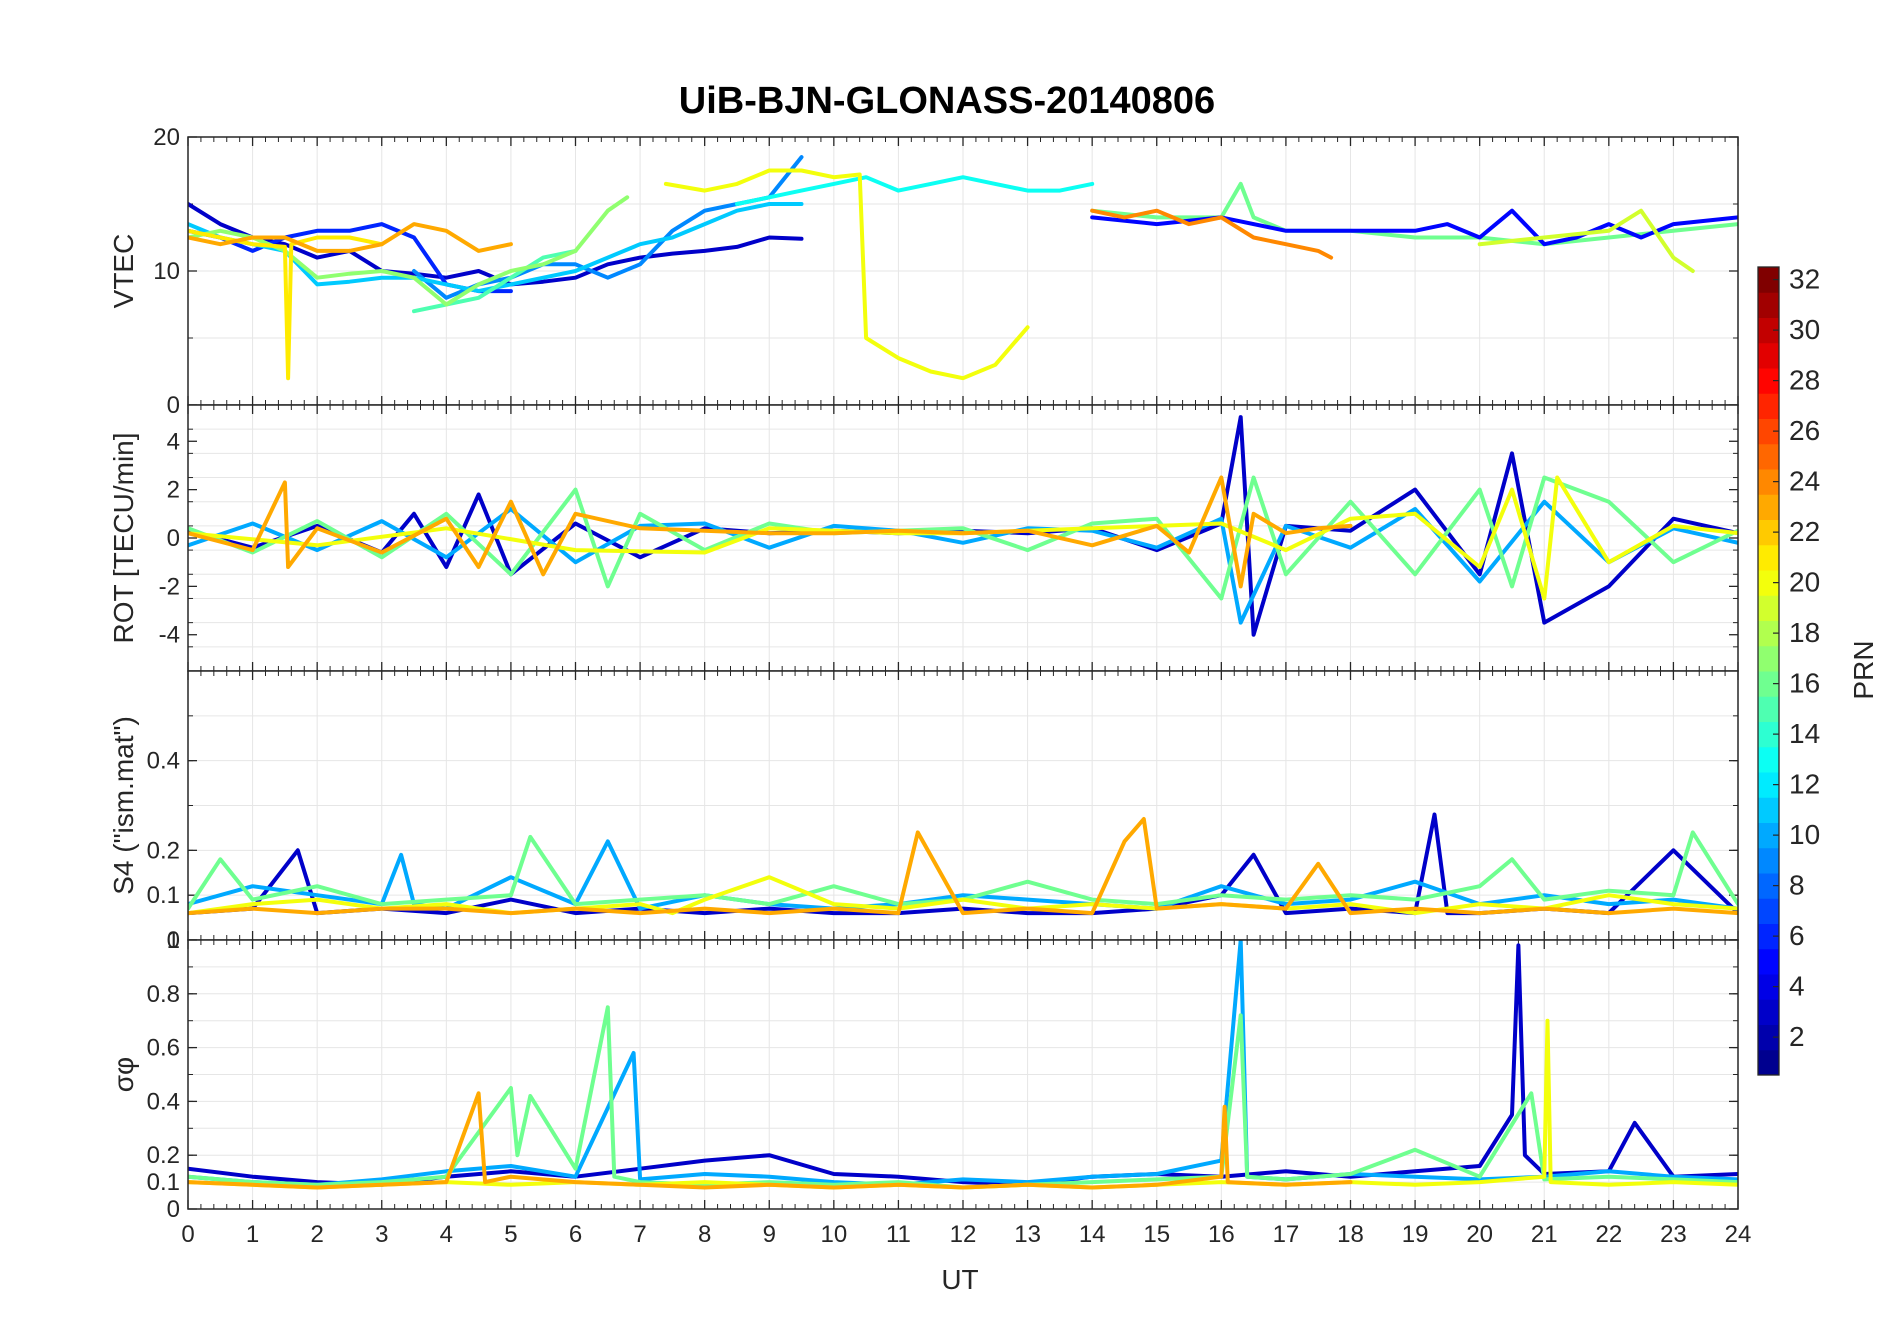  What do you see at coordinates (1863, 669) in the screenshot?
I see `colorbar-label: PRN` at bounding box center [1863, 669].